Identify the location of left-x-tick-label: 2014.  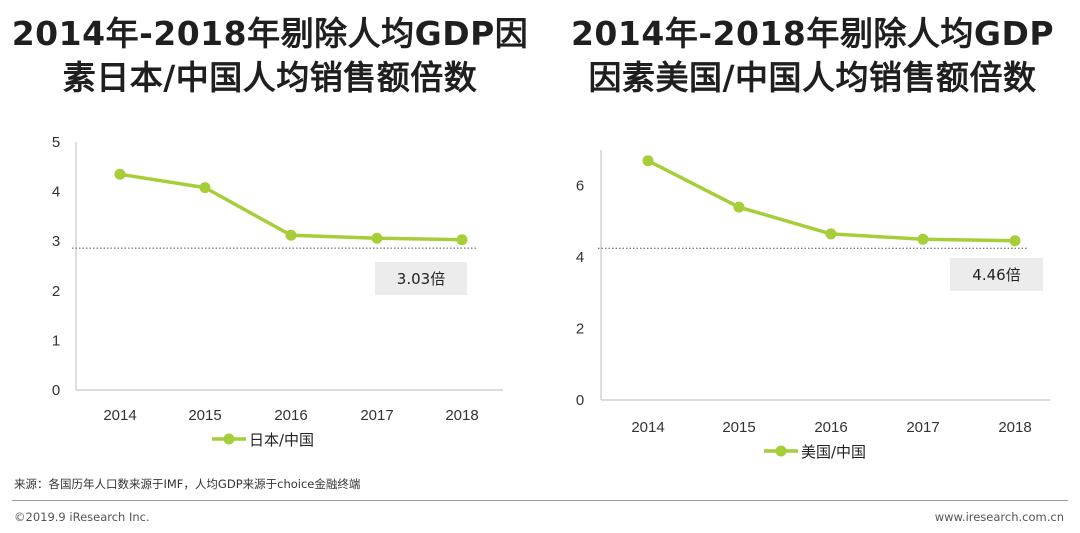
(119, 415).